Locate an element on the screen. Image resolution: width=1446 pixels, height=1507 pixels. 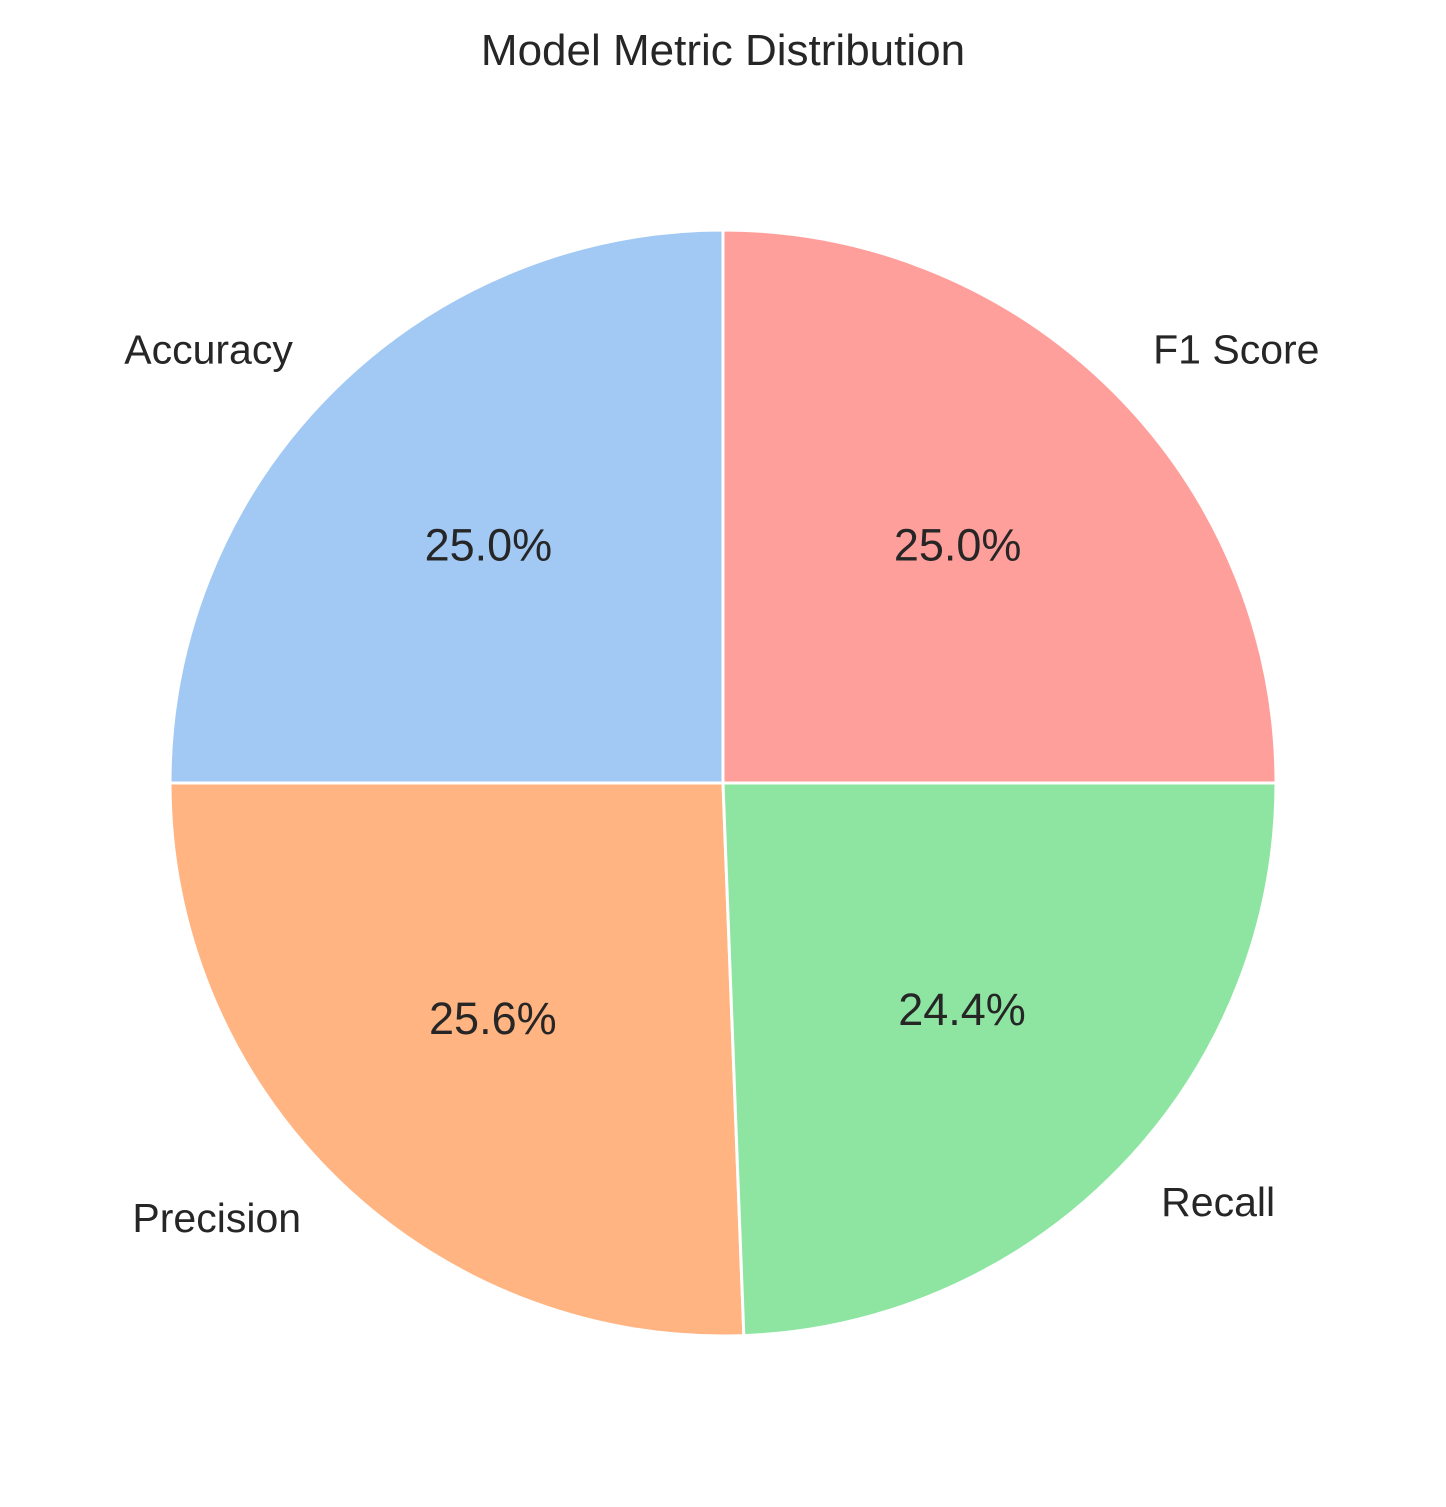
pct-label-precision: 25.6% is located at coordinates (493, 1018).